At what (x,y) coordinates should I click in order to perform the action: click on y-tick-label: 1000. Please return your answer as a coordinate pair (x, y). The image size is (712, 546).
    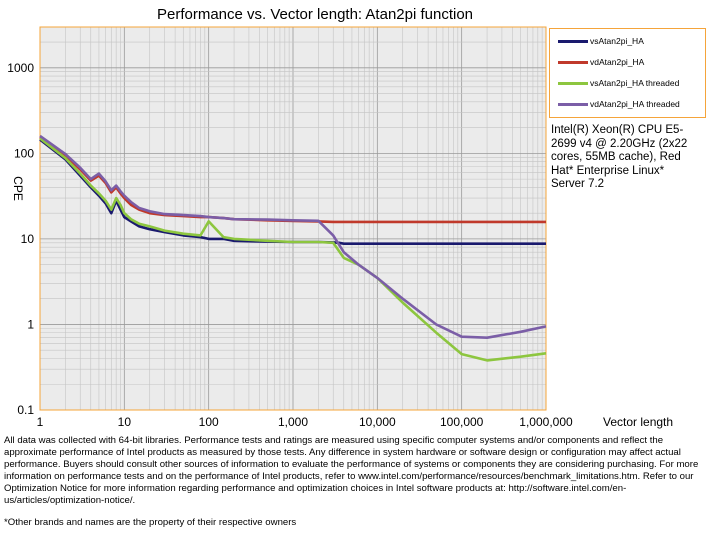
    Looking at the image, I should click on (20, 68).